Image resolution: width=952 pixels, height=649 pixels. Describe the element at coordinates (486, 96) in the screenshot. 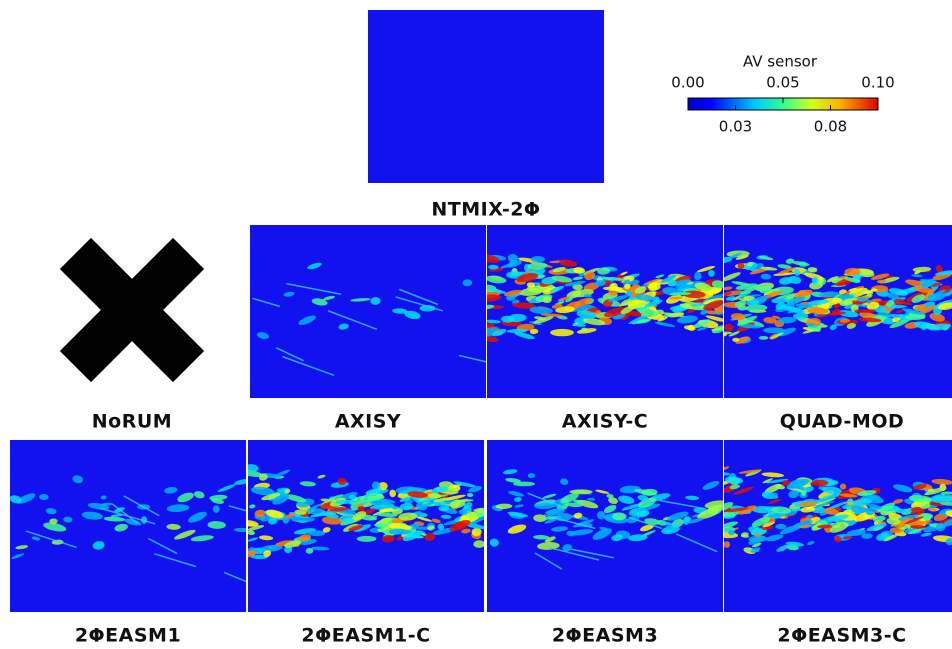

I see `panel-background` at that location.